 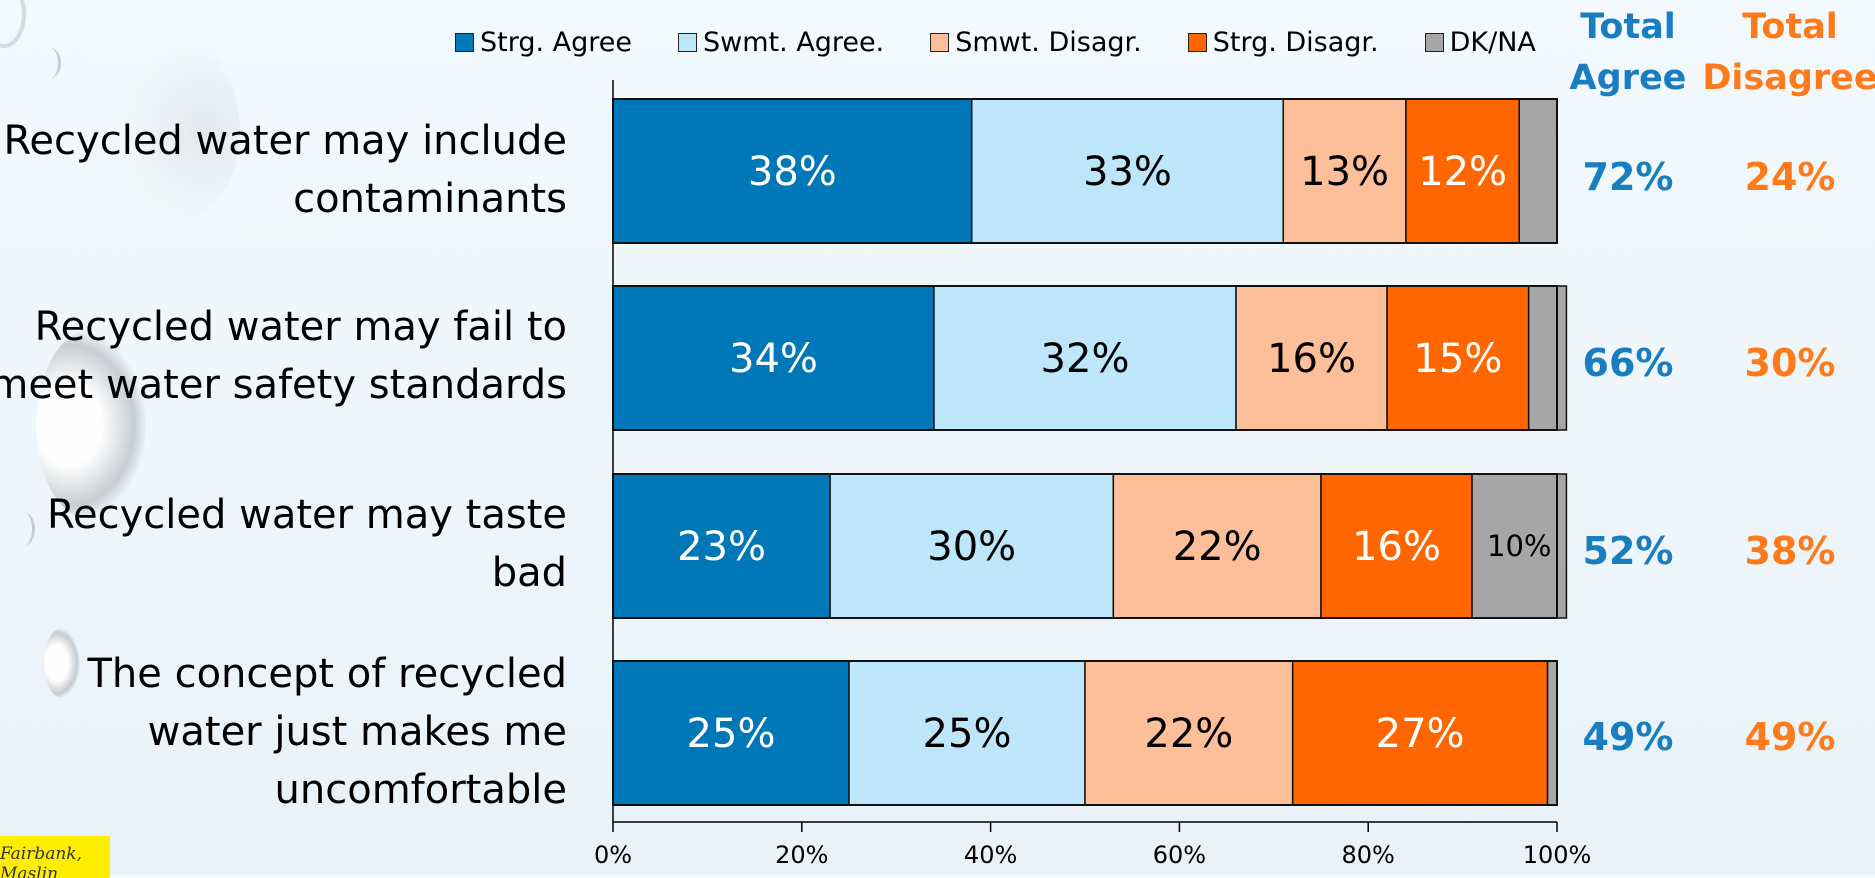 I want to click on total-agree-value: 49%, so click(x=1628, y=737).